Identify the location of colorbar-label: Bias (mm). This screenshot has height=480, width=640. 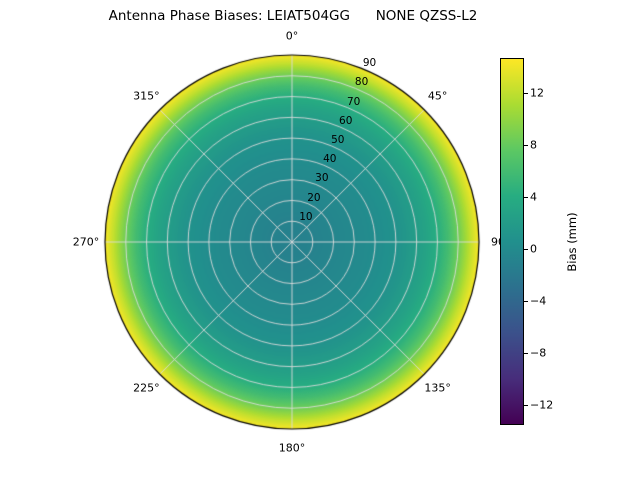
(572, 242).